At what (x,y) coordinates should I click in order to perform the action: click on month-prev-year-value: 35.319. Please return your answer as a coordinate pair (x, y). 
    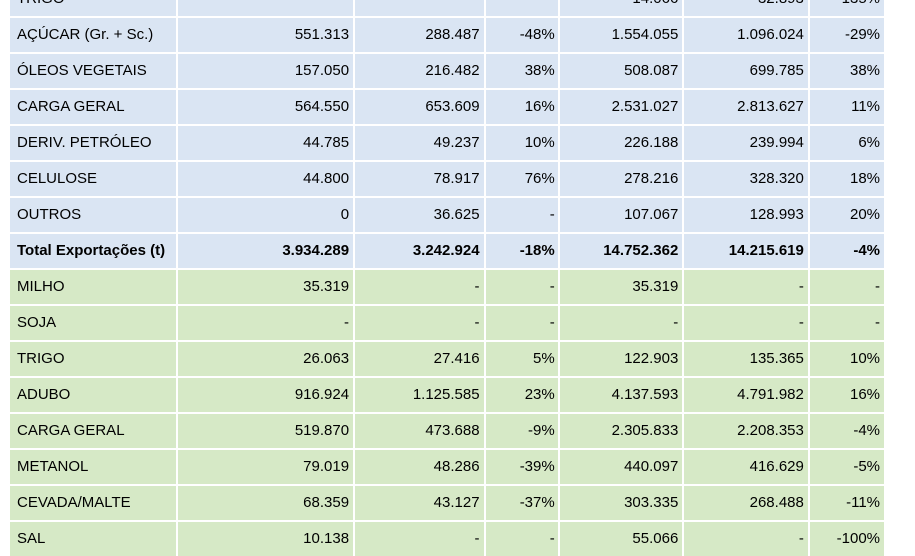
    Looking at the image, I should click on (266, 287).